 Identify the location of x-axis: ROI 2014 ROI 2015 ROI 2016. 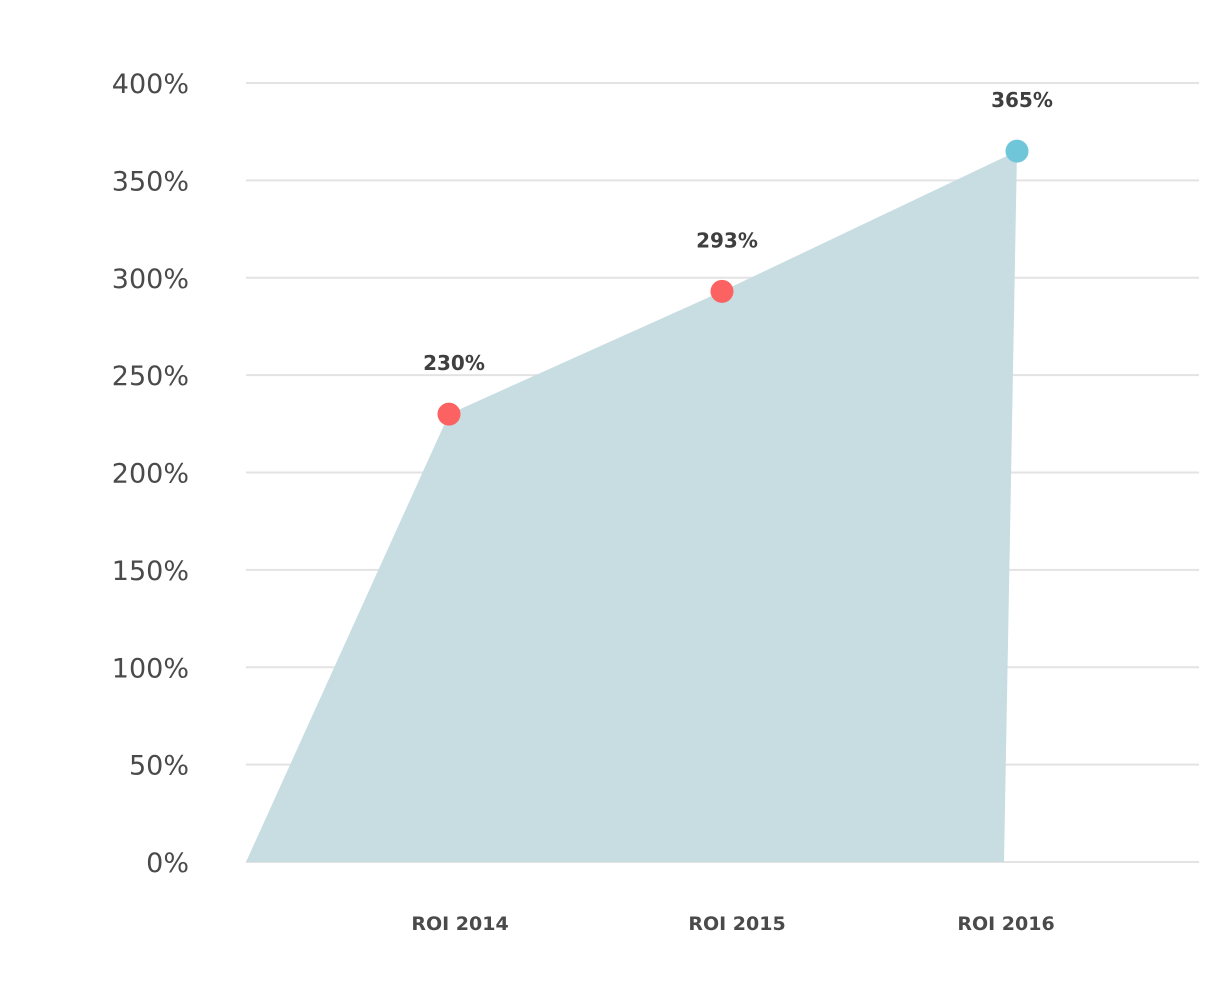
(732, 924).